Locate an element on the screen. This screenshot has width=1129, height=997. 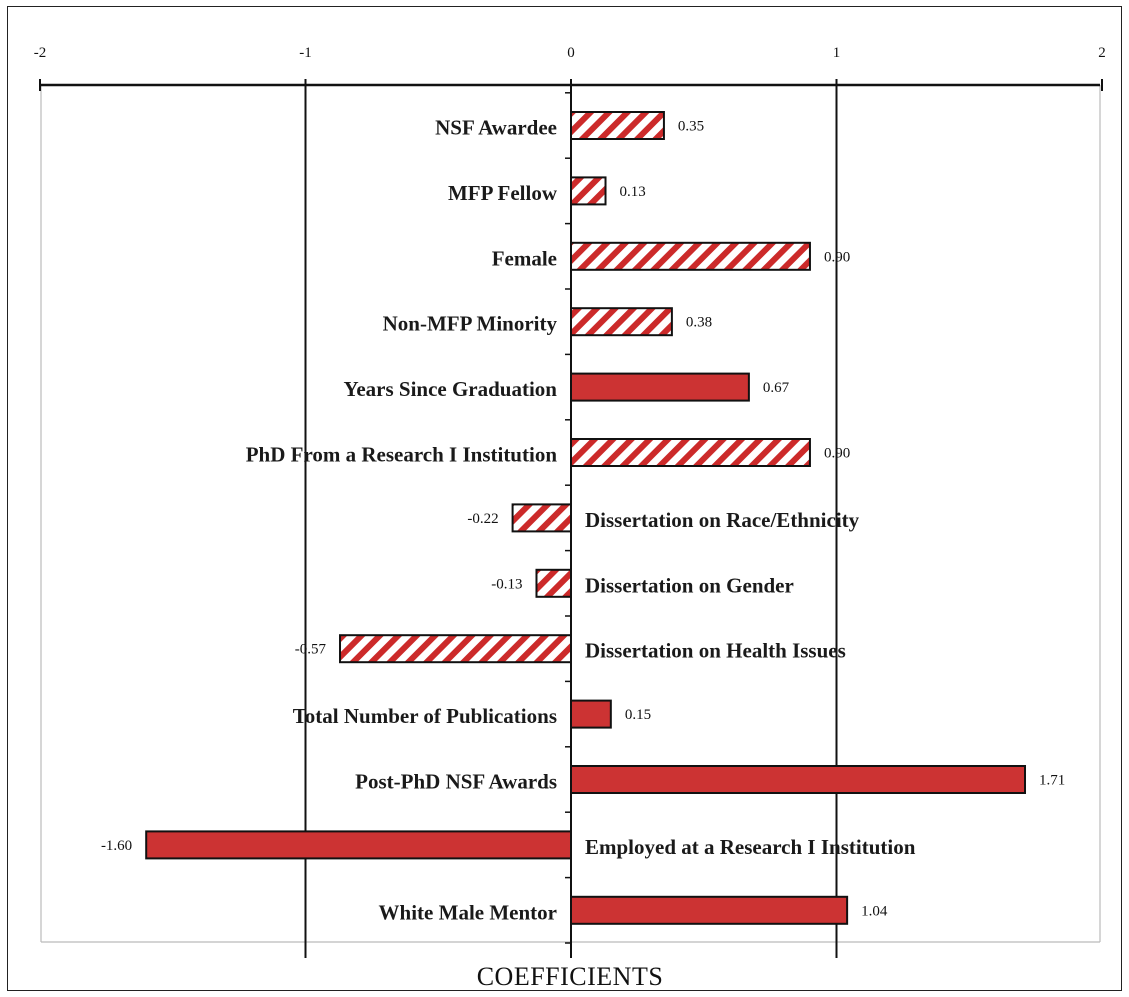
category-label-11: Employed at a Research I Institution is located at coordinates (750, 847).